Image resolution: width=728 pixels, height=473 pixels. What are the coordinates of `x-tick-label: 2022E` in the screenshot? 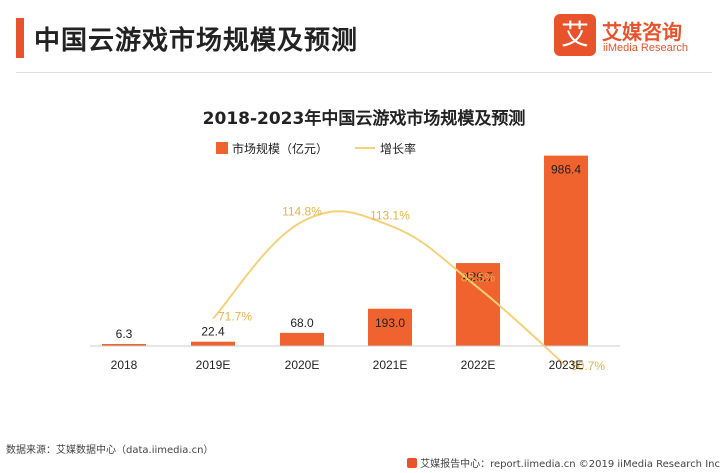 It's located at (478, 365).